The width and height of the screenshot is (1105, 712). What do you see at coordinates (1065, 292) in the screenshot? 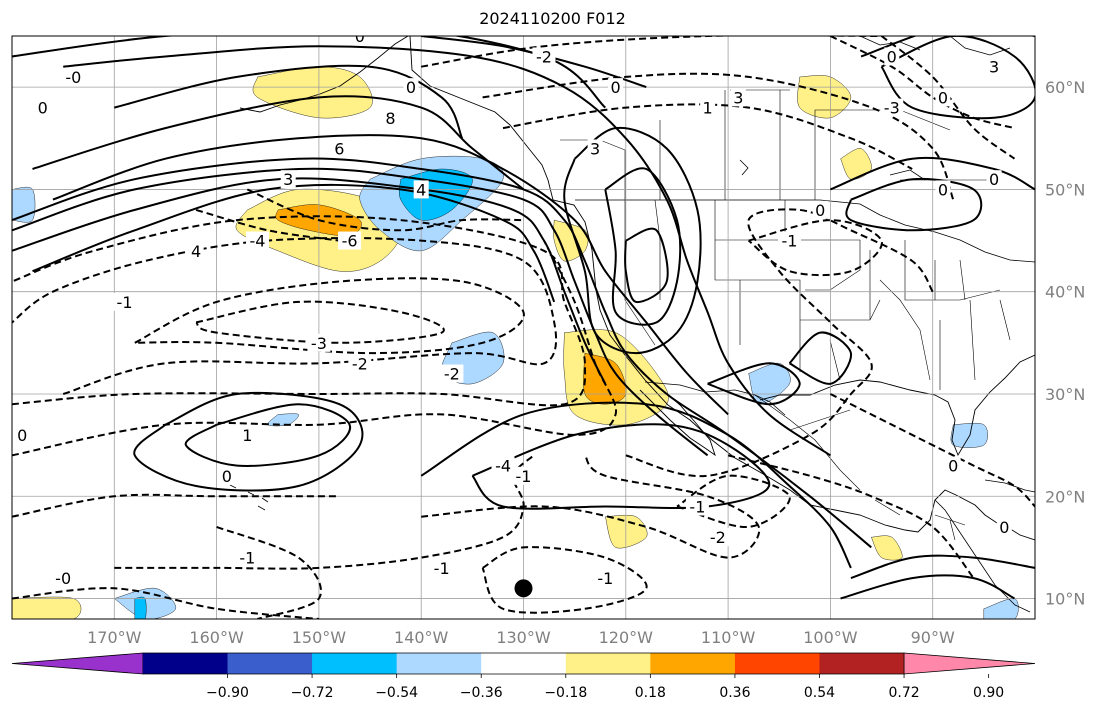
I see `lat-tick-label: 40°N` at bounding box center [1065, 292].